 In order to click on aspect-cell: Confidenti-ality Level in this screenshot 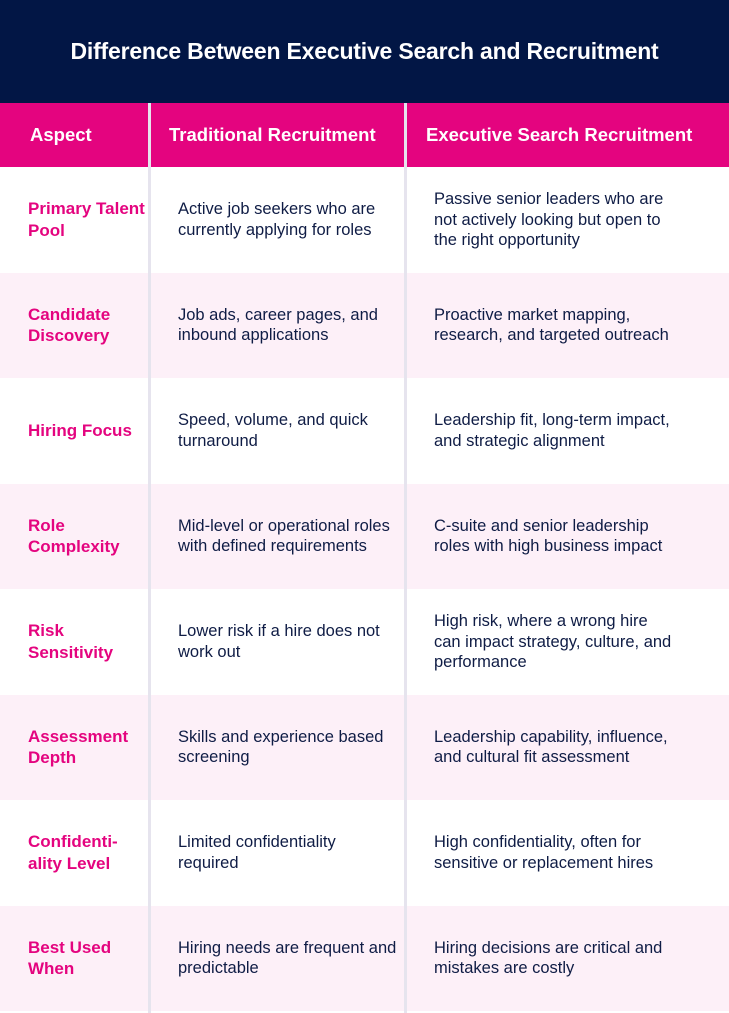, I will do `click(73, 852)`.